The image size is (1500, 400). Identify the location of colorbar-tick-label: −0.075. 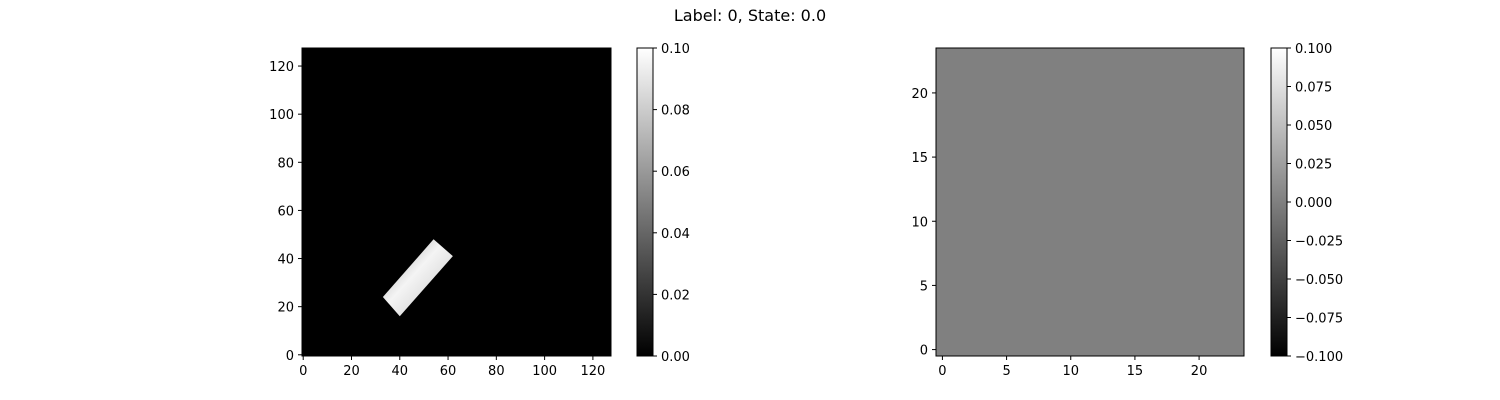
(1319, 319).